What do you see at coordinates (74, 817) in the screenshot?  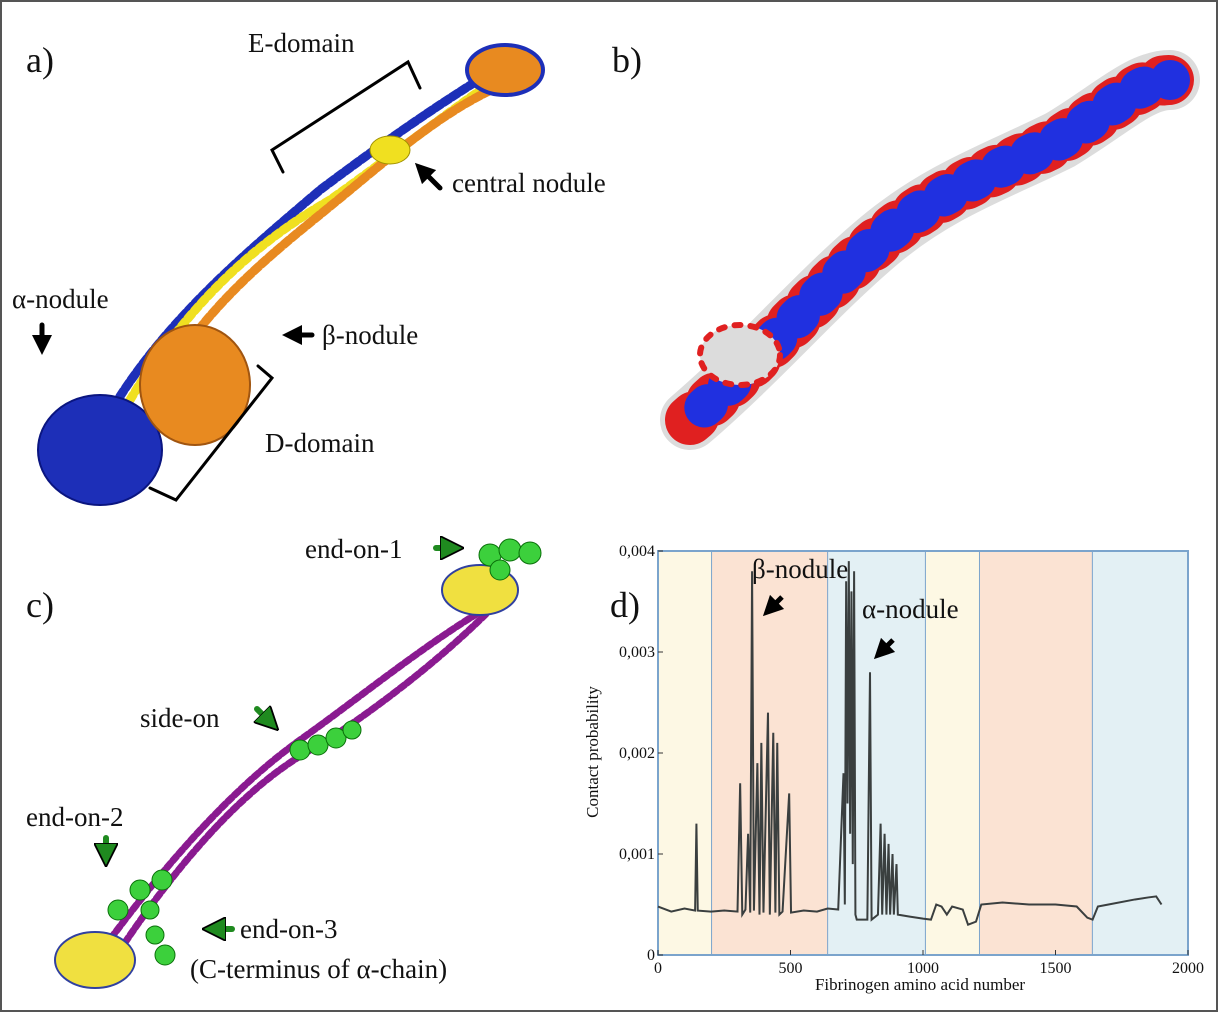 I see `annotation: end-on-2` at bounding box center [74, 817].